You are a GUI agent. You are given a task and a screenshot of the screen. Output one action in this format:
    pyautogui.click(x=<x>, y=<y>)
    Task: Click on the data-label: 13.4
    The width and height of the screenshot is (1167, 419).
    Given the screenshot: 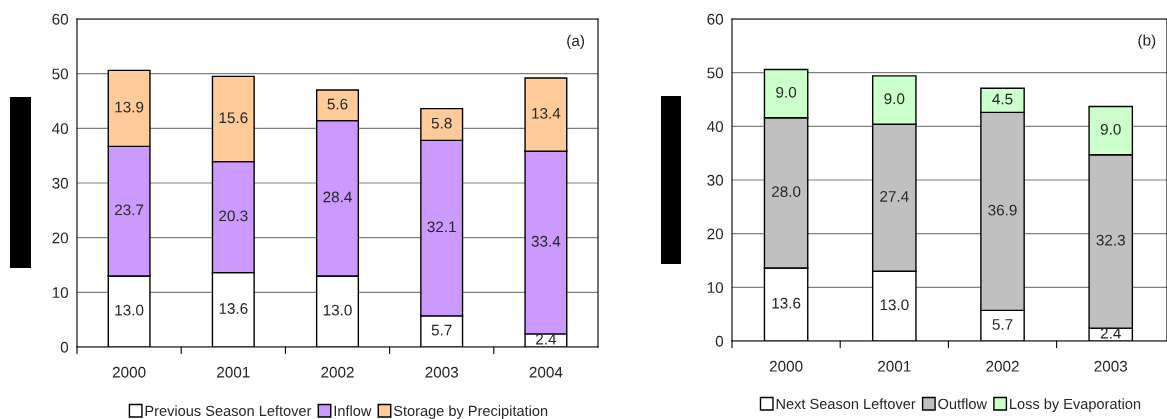 What is the action you would take?
    pyautogui.click(x=546, y=113)
    